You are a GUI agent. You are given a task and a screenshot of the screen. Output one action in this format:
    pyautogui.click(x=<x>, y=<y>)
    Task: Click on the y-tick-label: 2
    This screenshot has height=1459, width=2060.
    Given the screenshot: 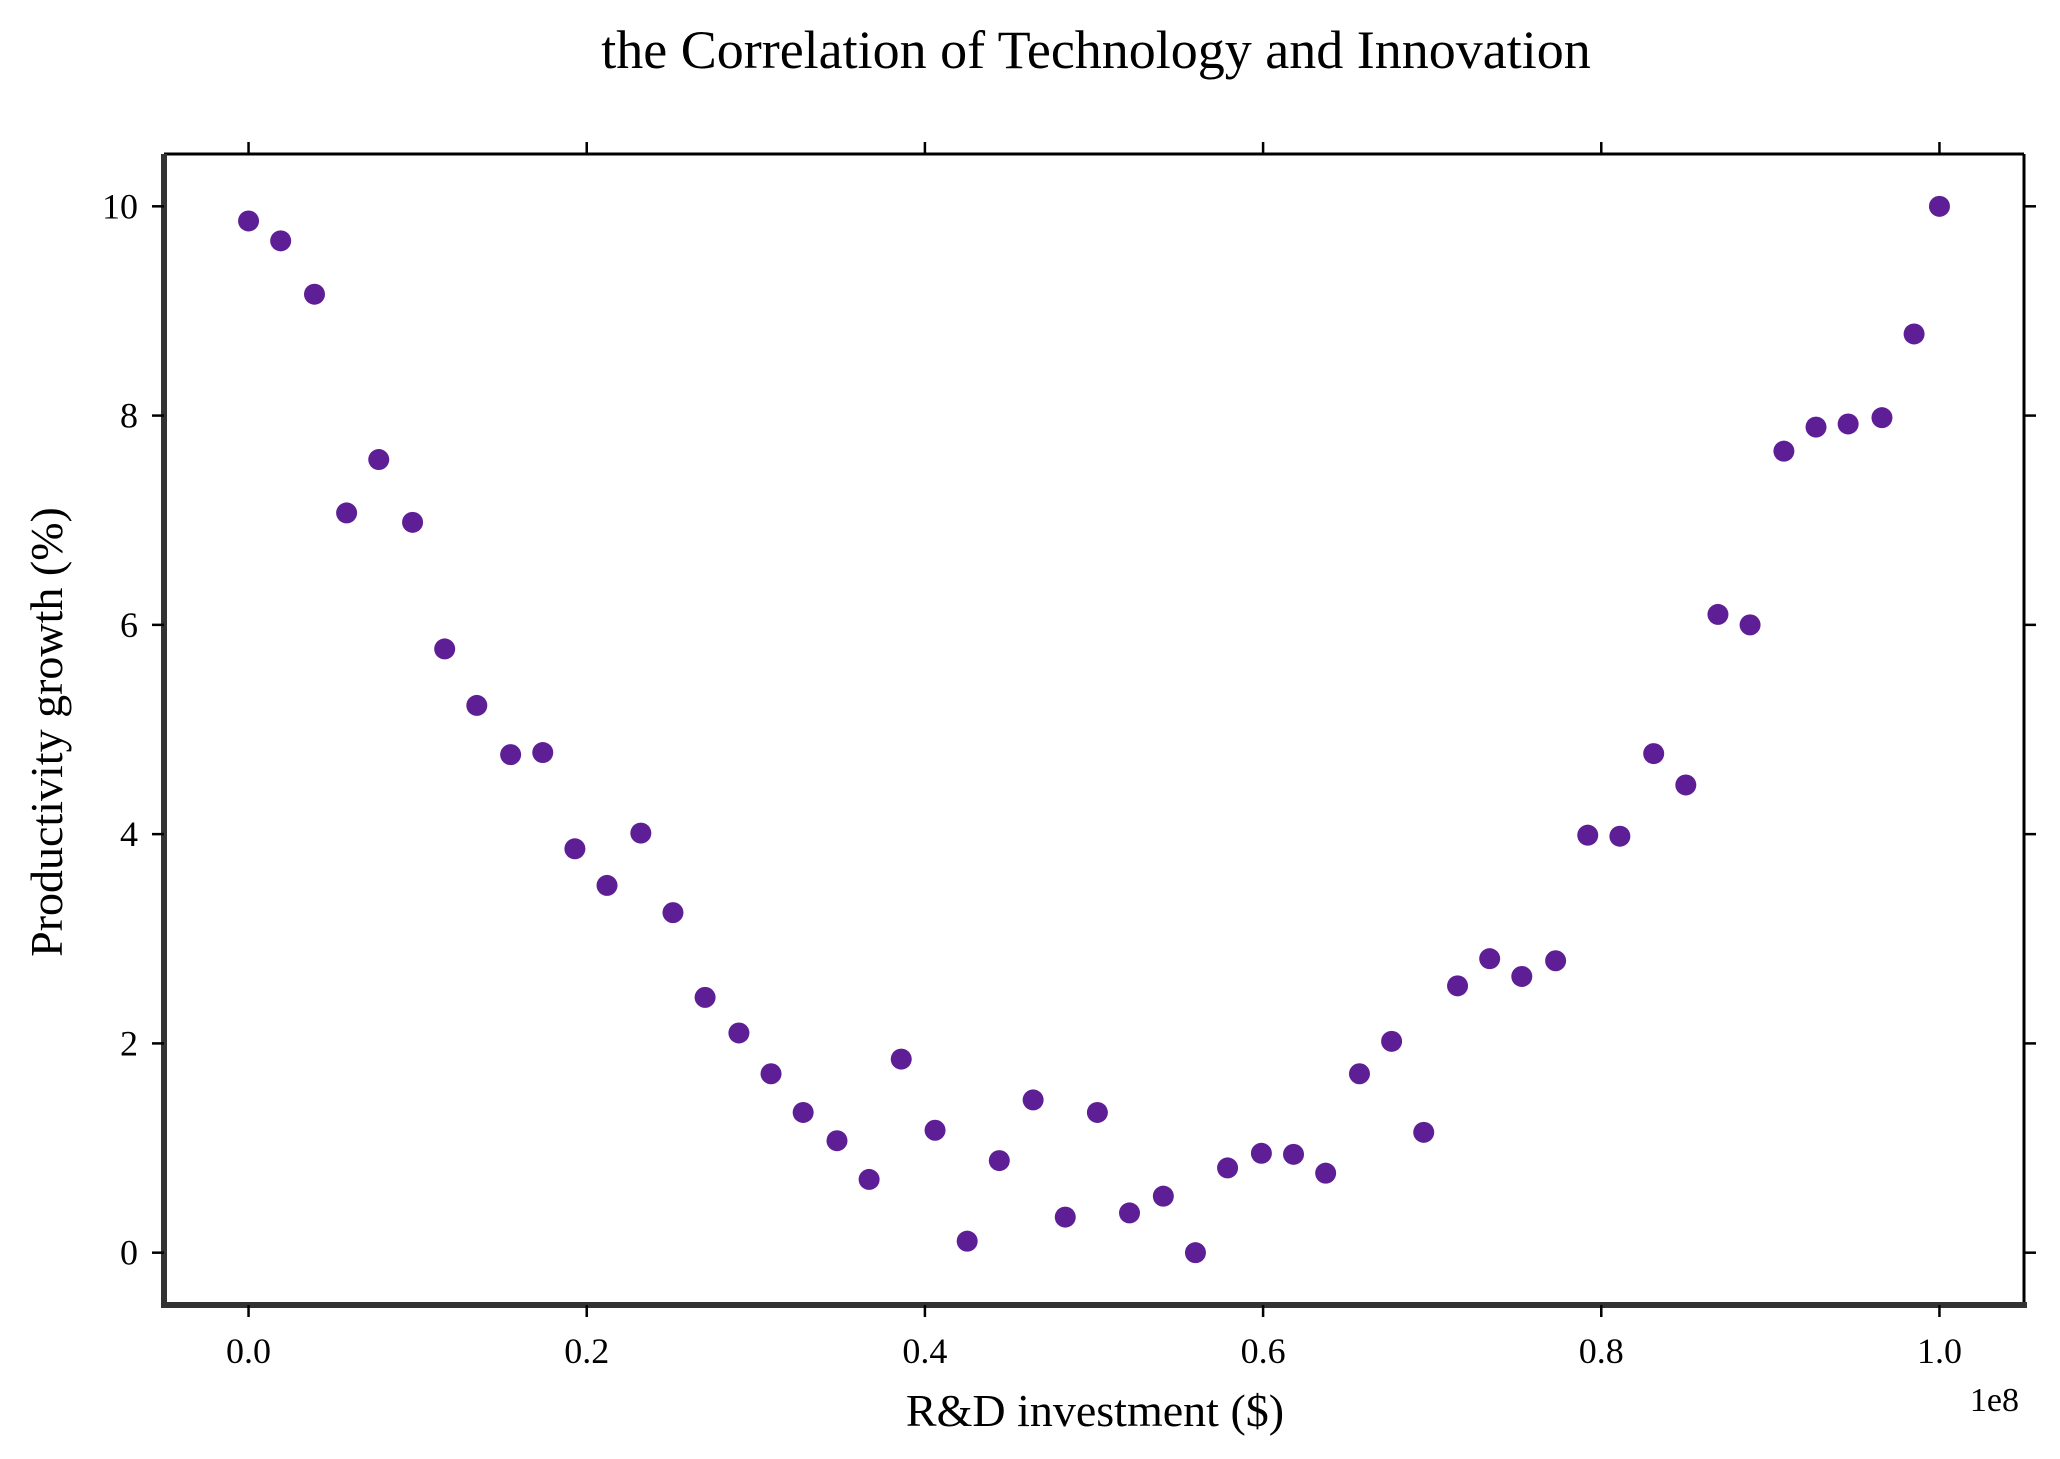 What is the action you would take?
    pyautogui.click(x=129, y=1043)
    